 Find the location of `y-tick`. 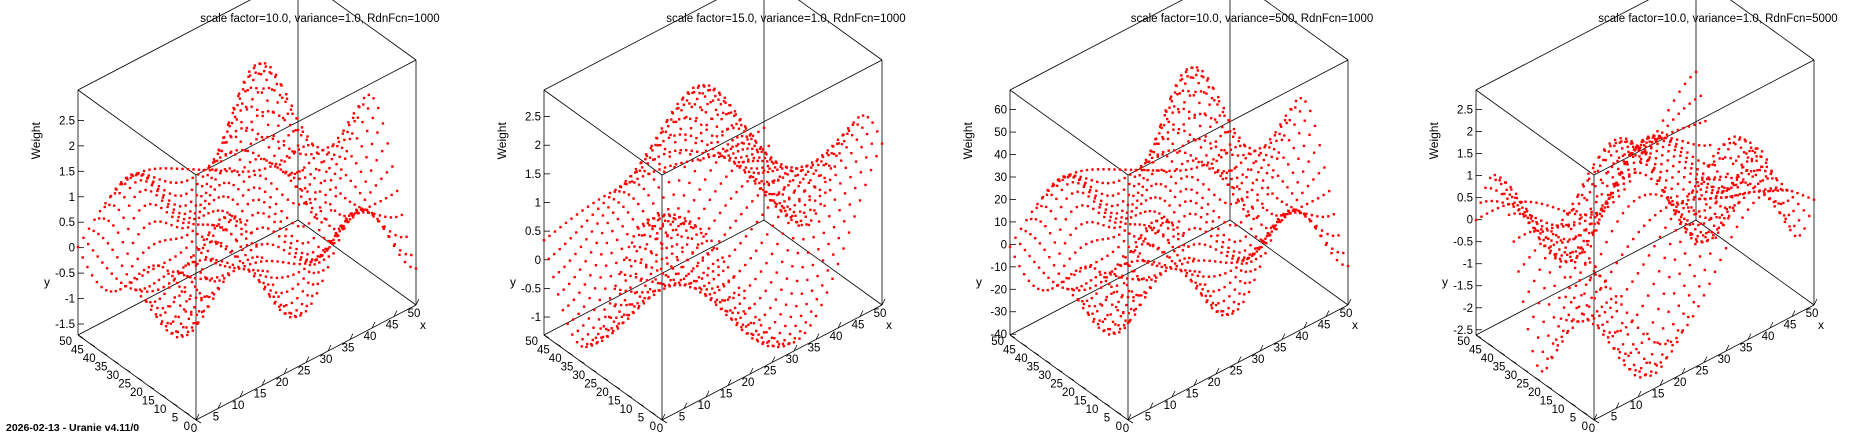

y-tick is located at coordinates (1024, 345).